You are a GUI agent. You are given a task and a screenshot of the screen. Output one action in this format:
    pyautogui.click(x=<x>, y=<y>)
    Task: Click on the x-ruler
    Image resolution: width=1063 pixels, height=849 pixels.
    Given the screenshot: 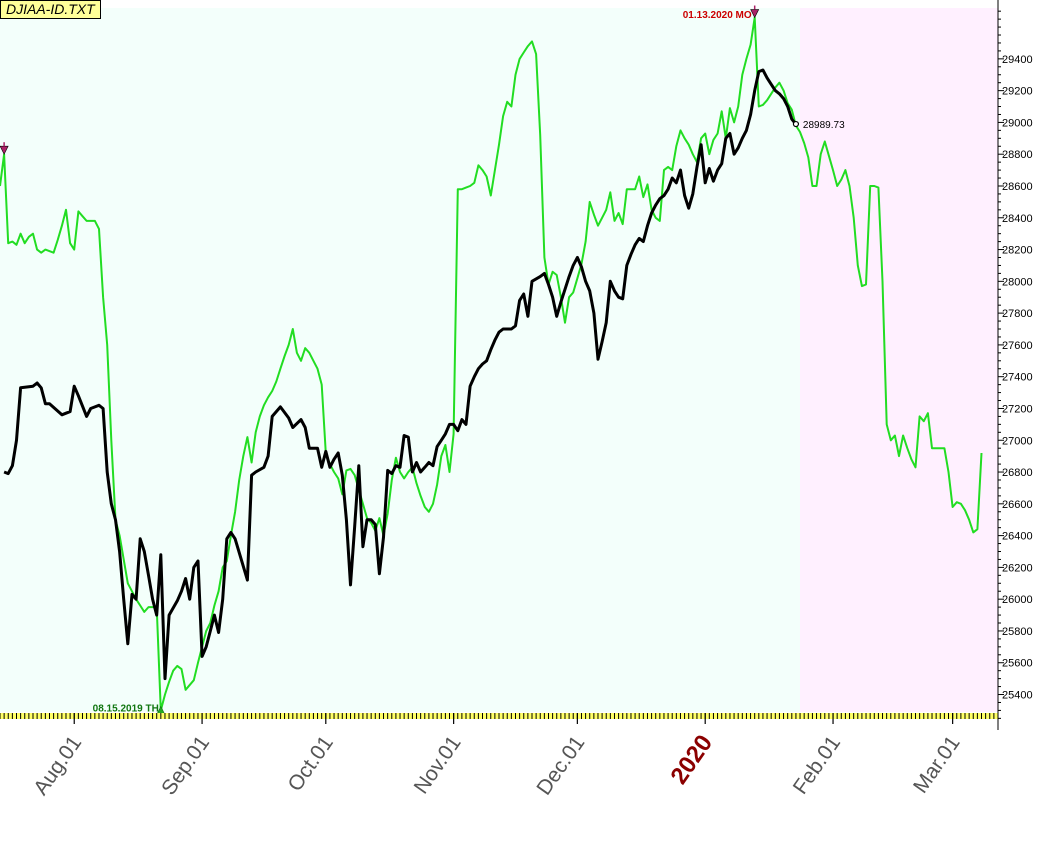 What is the action you would take?
    pyautogui.click(x=499, y=716)
    